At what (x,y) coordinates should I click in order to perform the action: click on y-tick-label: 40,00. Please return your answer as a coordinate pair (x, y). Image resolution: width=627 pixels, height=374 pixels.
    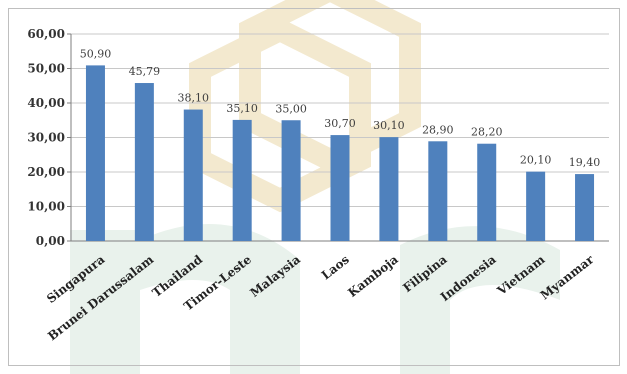
    Looking at the image, I should click on (46, 103).